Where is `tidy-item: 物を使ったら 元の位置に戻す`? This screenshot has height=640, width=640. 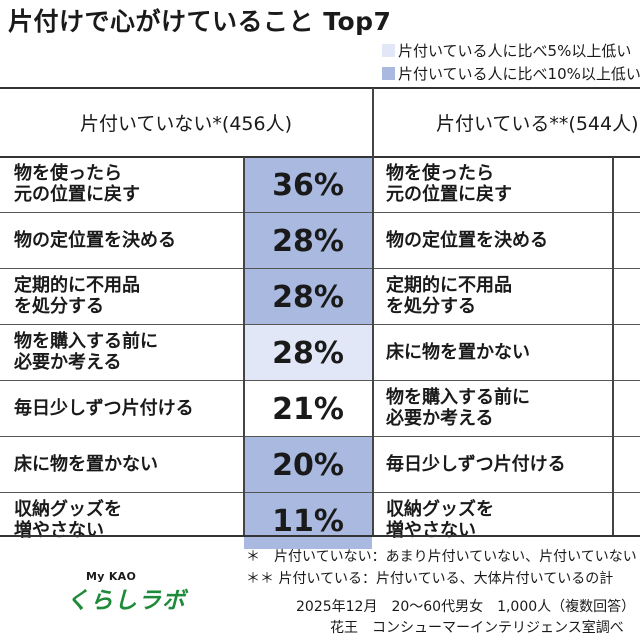 tidy-item: 物を使ったら 元の位置に戻す is located at coordinates (449, 184).